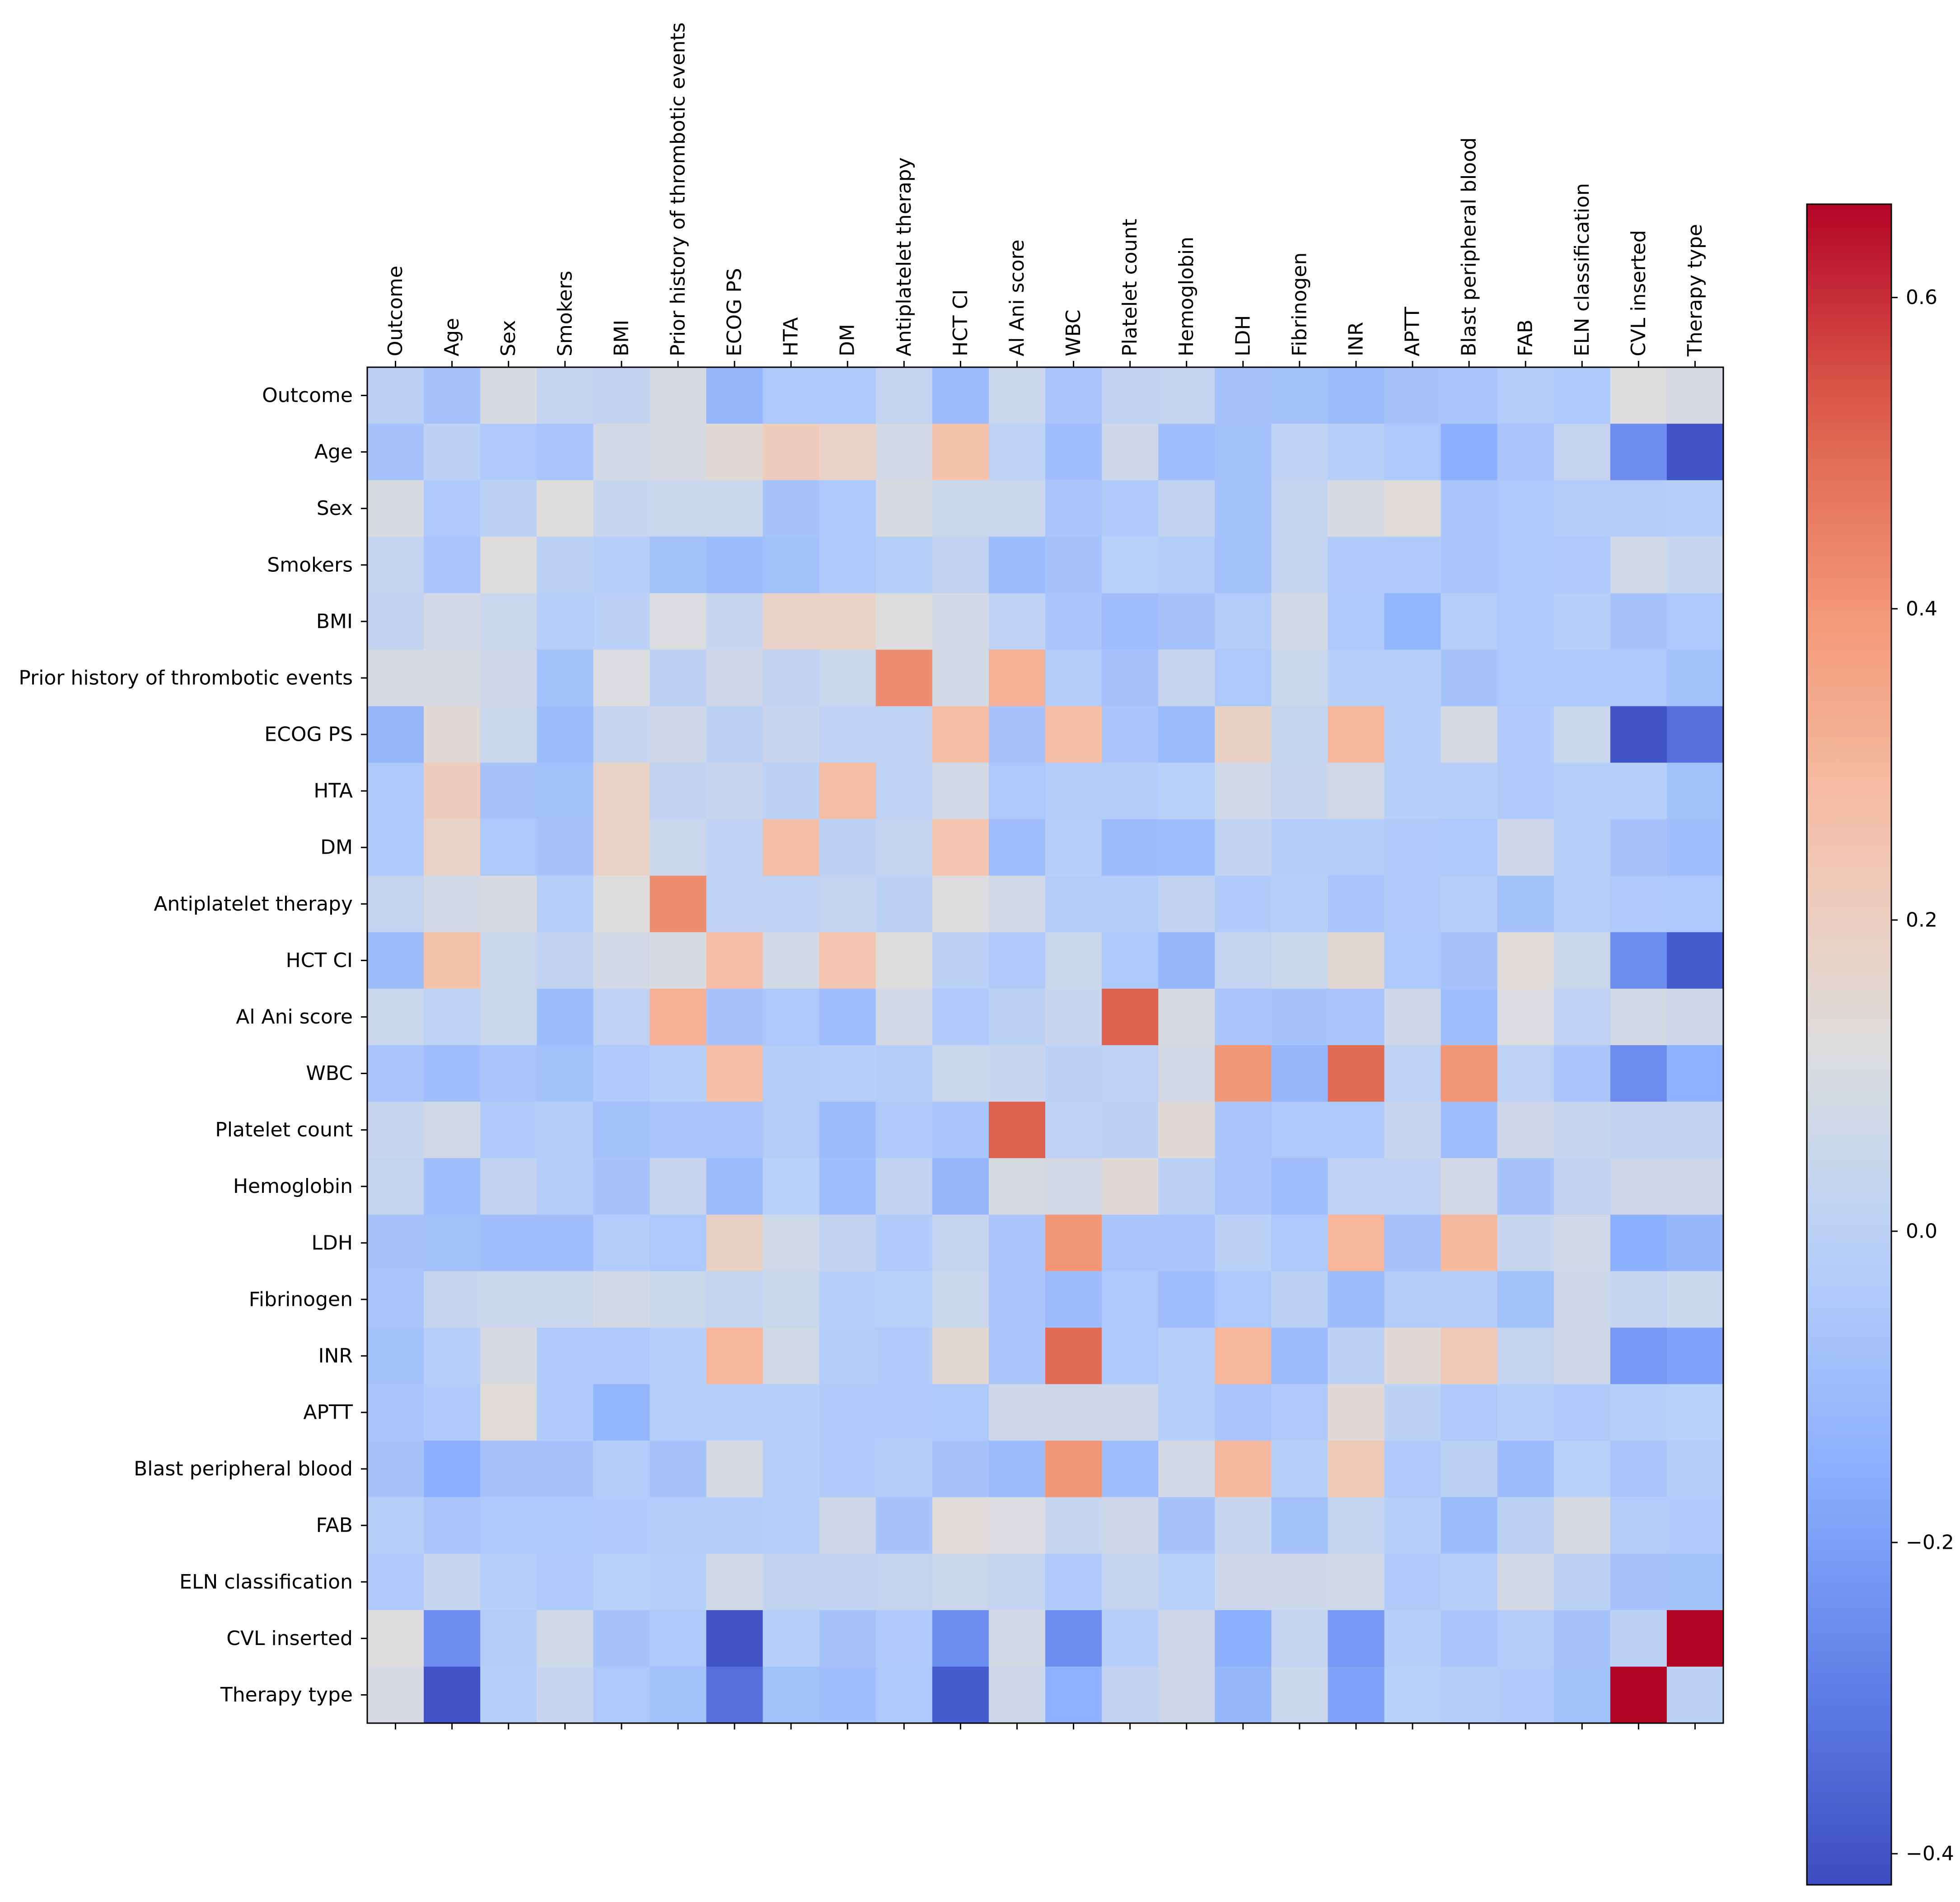  Describe the element at coordinates (335, 621) in the screenshot. I see `y-tick-label: BMI` at that location.